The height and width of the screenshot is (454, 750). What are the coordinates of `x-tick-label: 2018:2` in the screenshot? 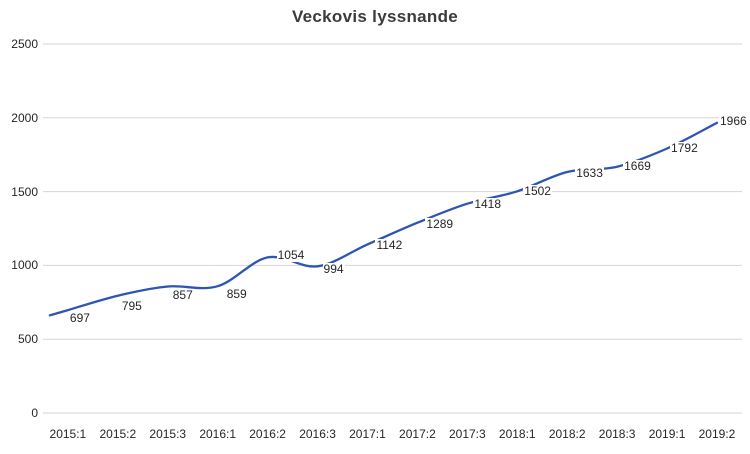 It's located at (567, 434).